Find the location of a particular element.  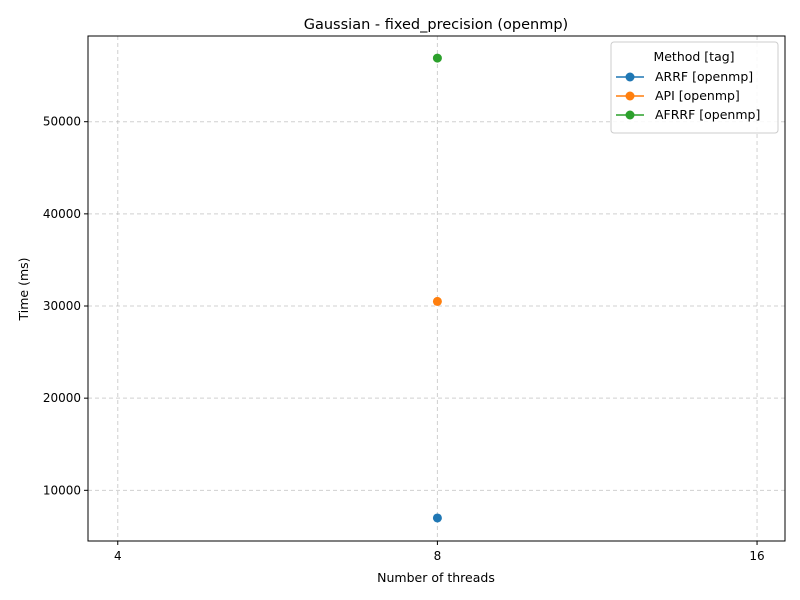

legend-title: Method [tag] is located at coordinates (693, 56).